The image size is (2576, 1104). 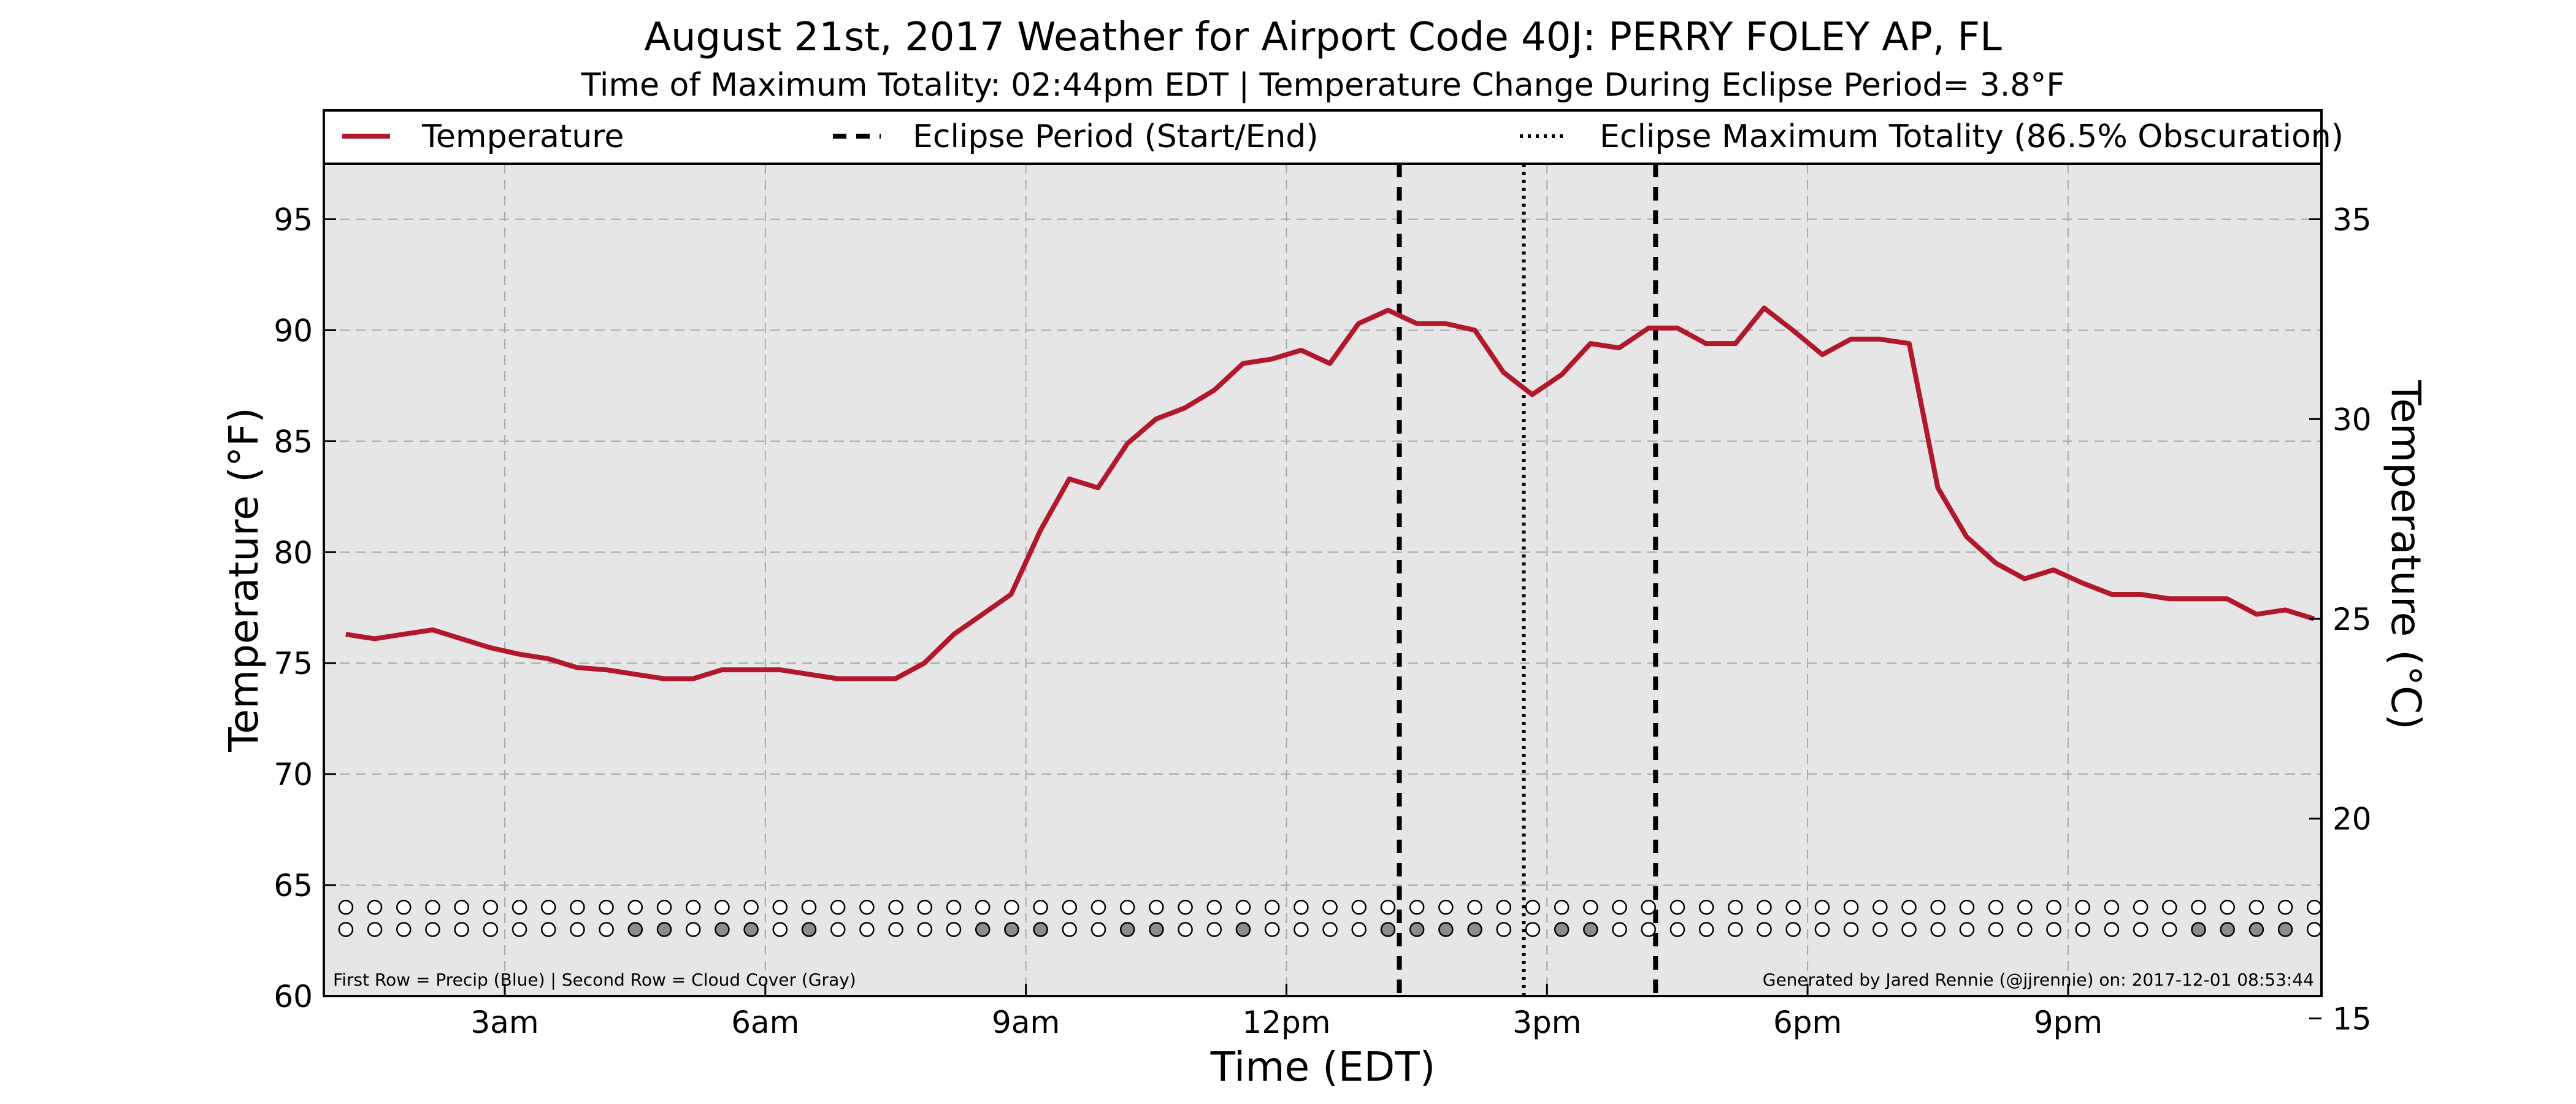 I want to click on x-tick-label: 3pm, so click(x=1546, y=1022).